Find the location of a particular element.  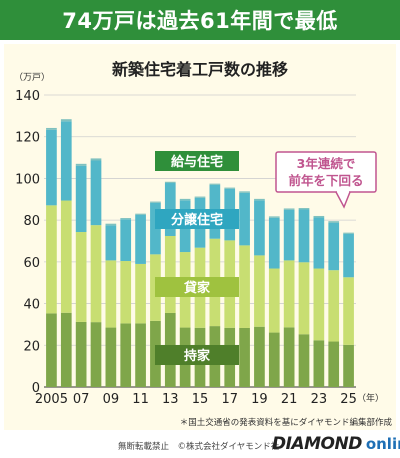

chart-title: 新築住宅着工戸数の推移 is located at coordinates (199, 69).